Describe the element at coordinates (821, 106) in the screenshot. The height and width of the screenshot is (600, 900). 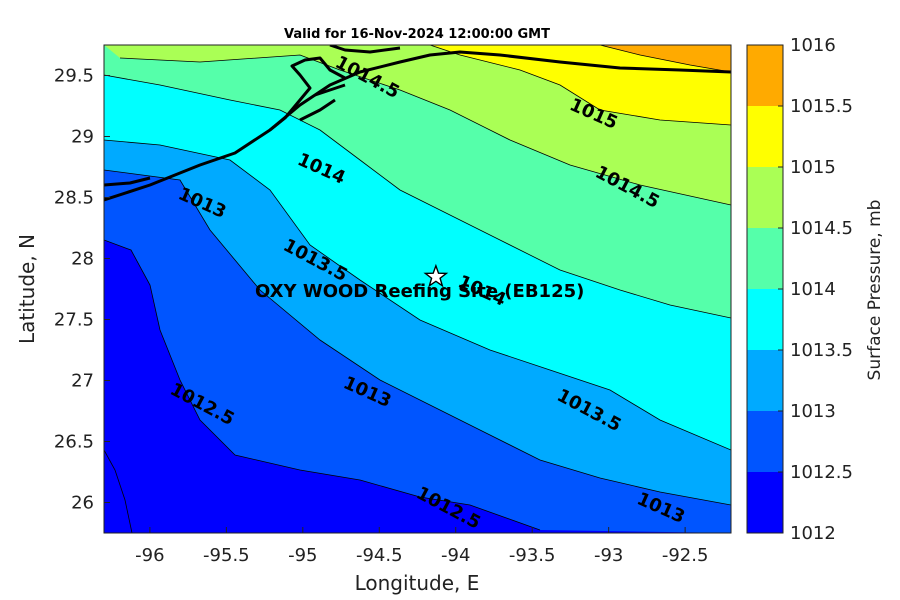
I see `colorbar-tick-label: 1015.5` at that location.